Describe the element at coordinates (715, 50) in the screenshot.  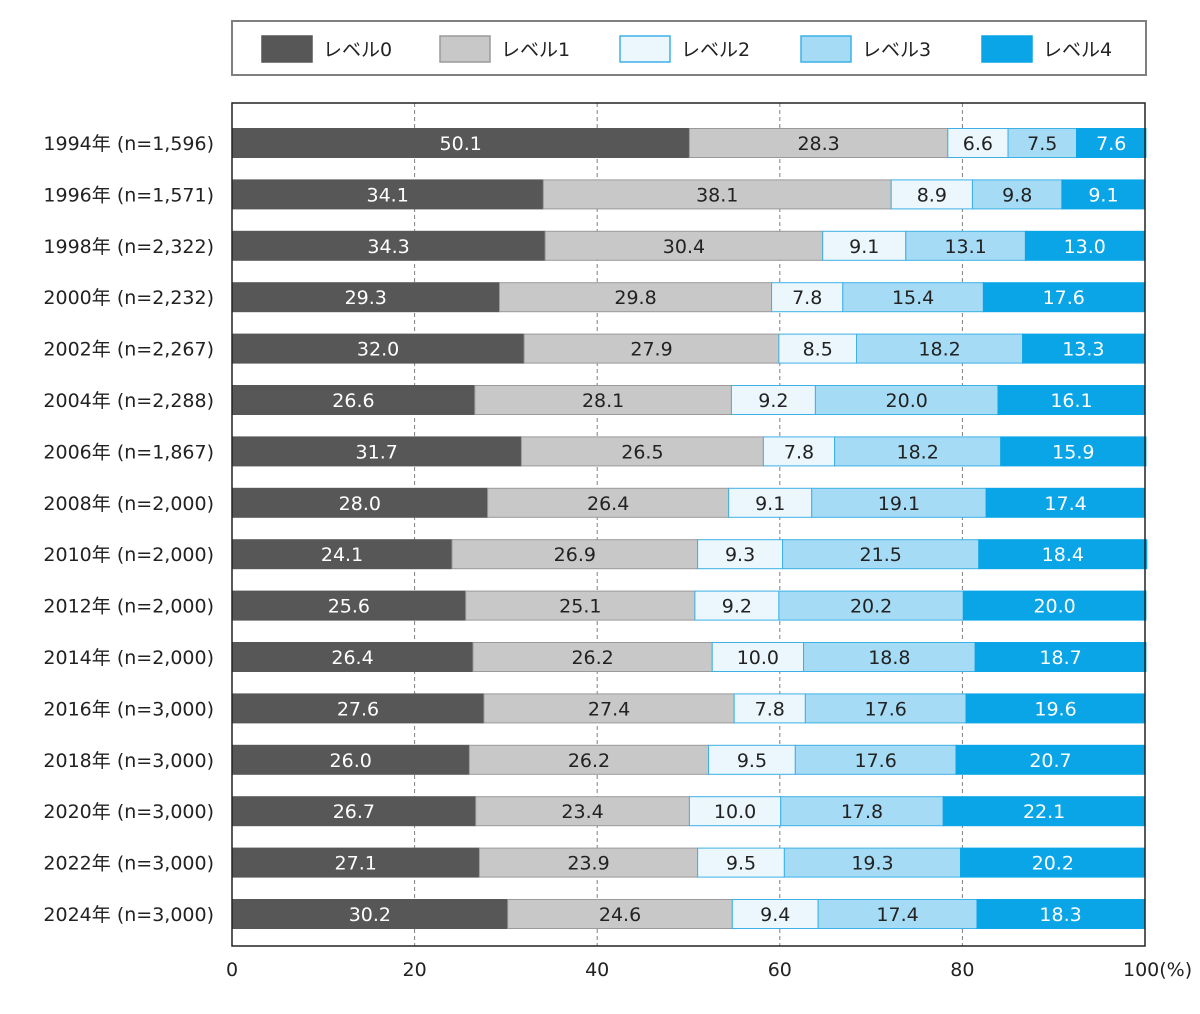
I see `legend-label: レベル2` at that location.